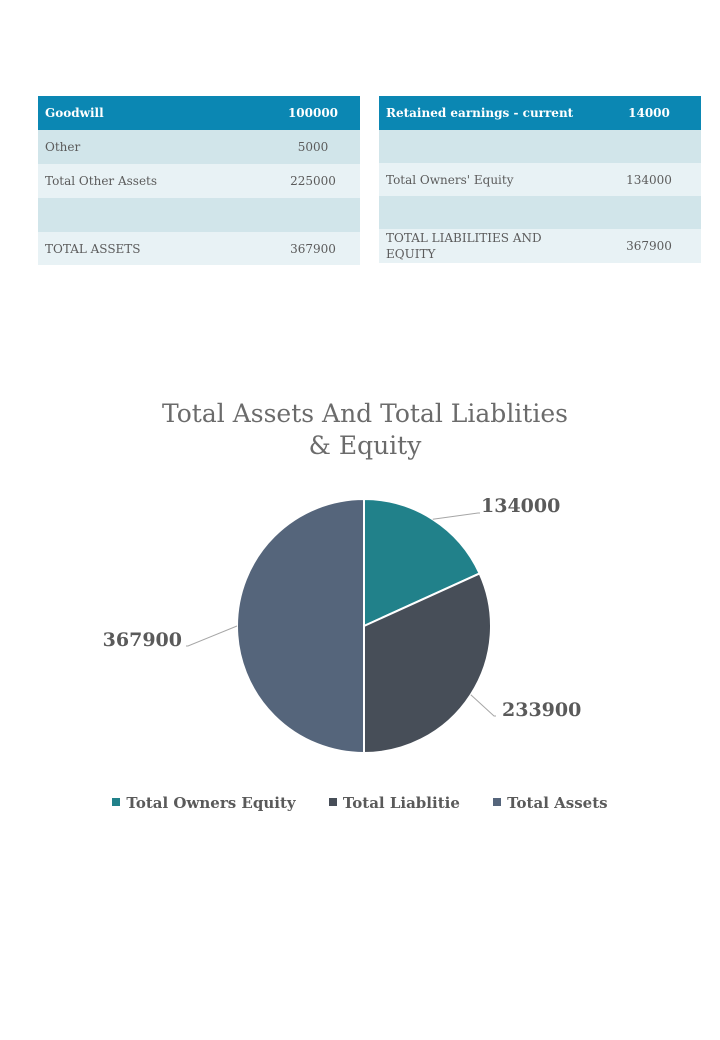 The image size is (720, 1040). I want to click on other-label: Other, so click(152, 147).